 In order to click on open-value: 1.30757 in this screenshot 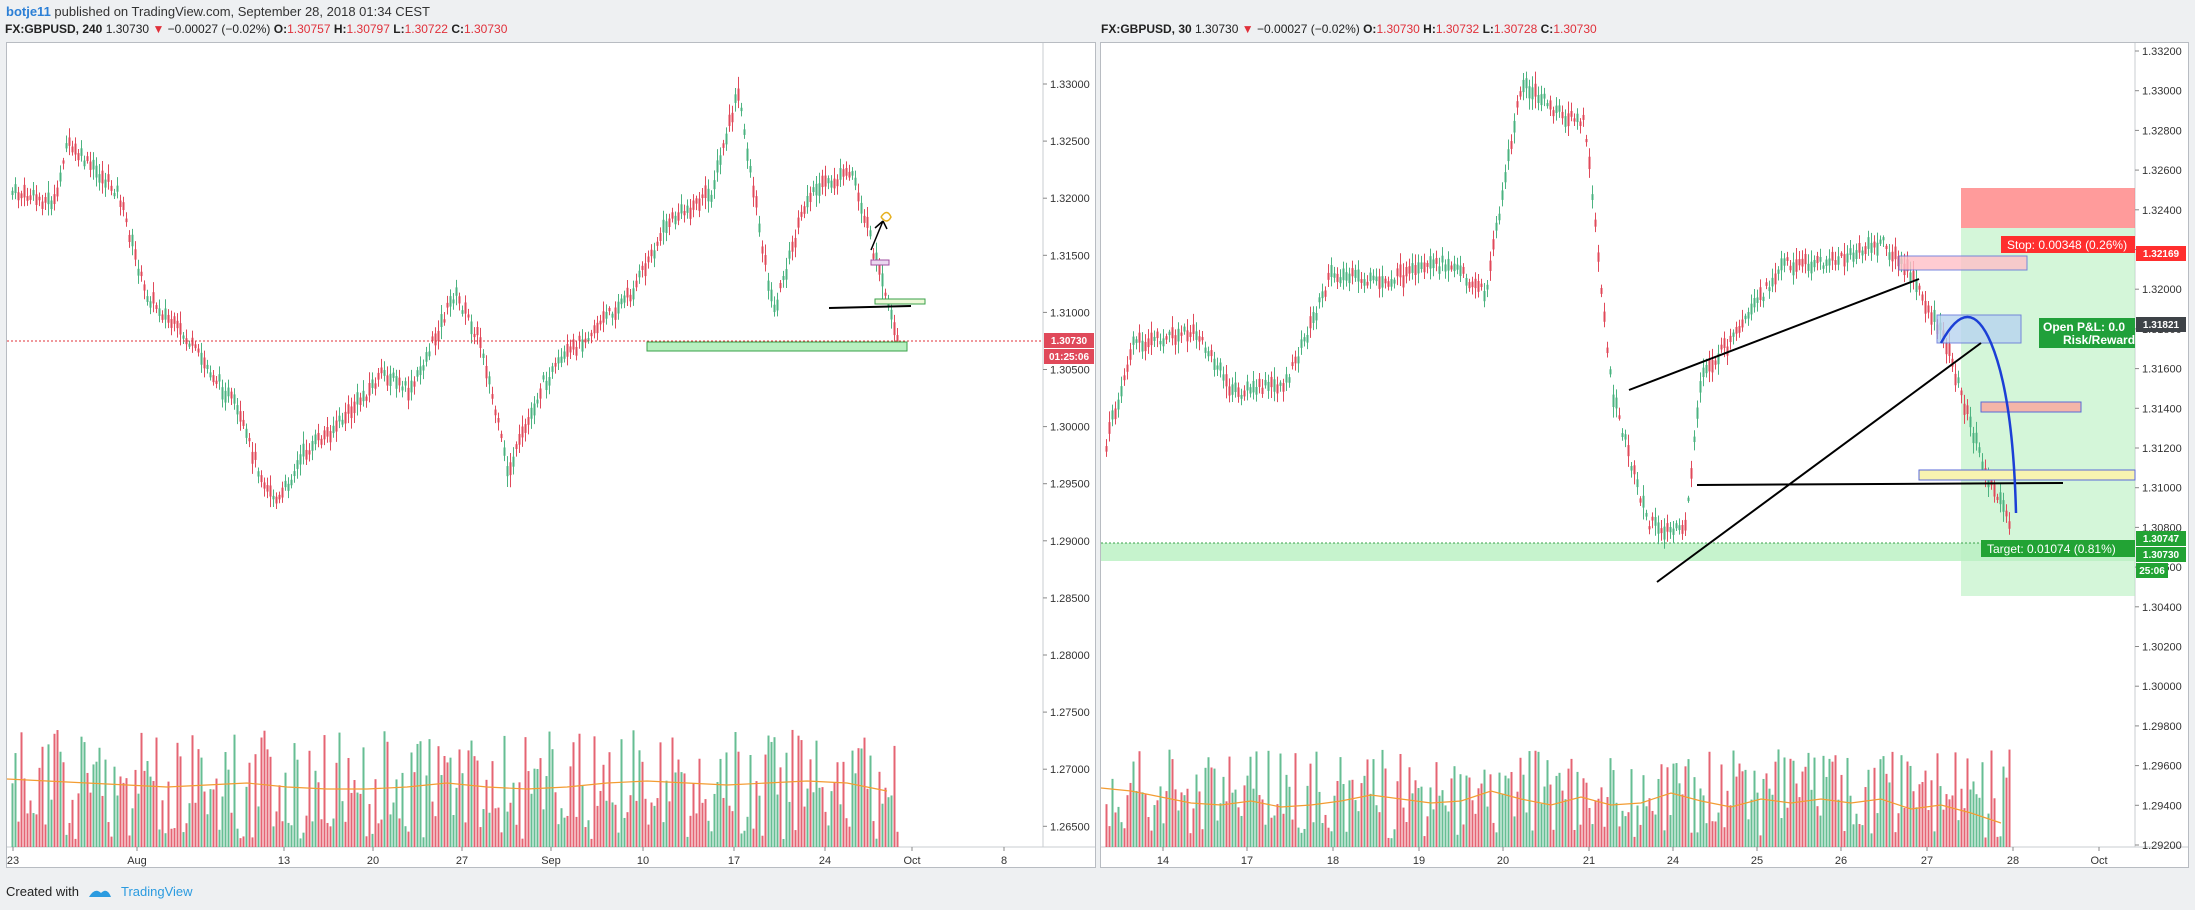, I will do `click(309, 29)`.